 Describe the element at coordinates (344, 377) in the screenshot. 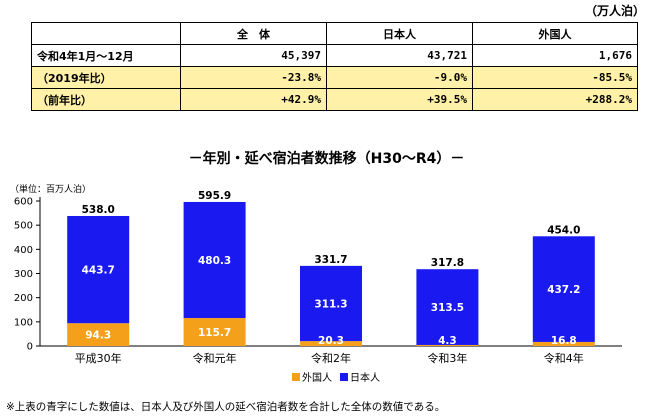

I see `legend-swatch-japanese` at that location.